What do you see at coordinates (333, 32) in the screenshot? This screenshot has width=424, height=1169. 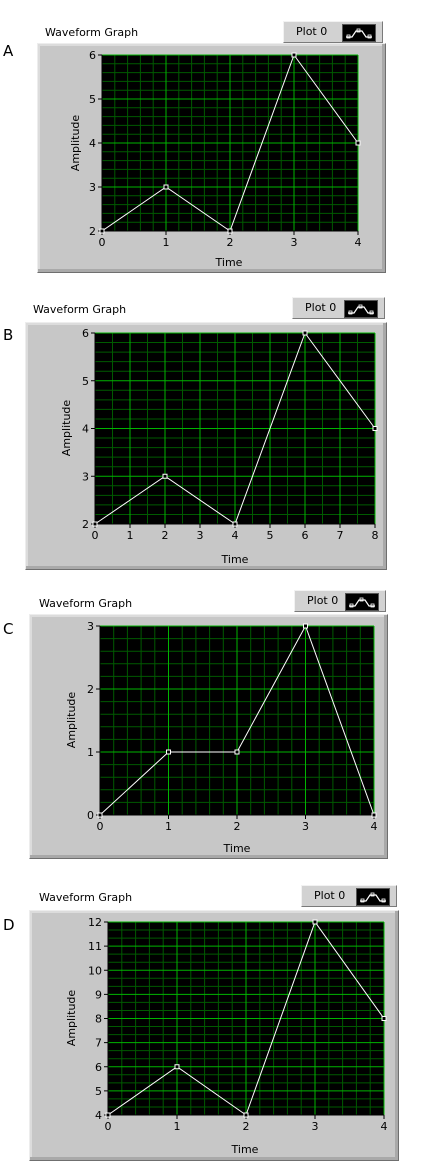 I see `plot-legend-a: Plot 0` at bounding box center [333, 32].